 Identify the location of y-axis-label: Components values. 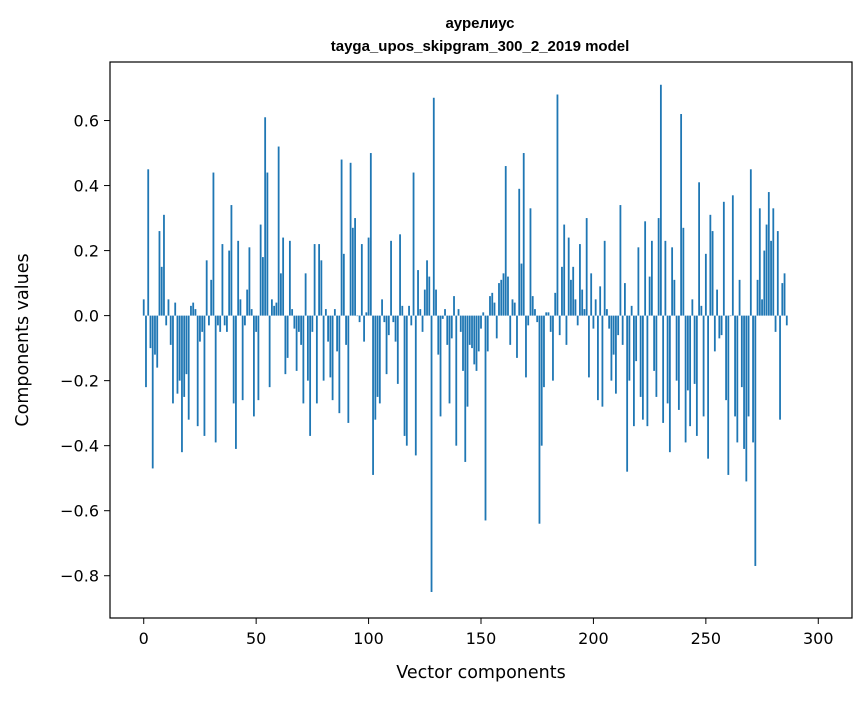
(23, 339).